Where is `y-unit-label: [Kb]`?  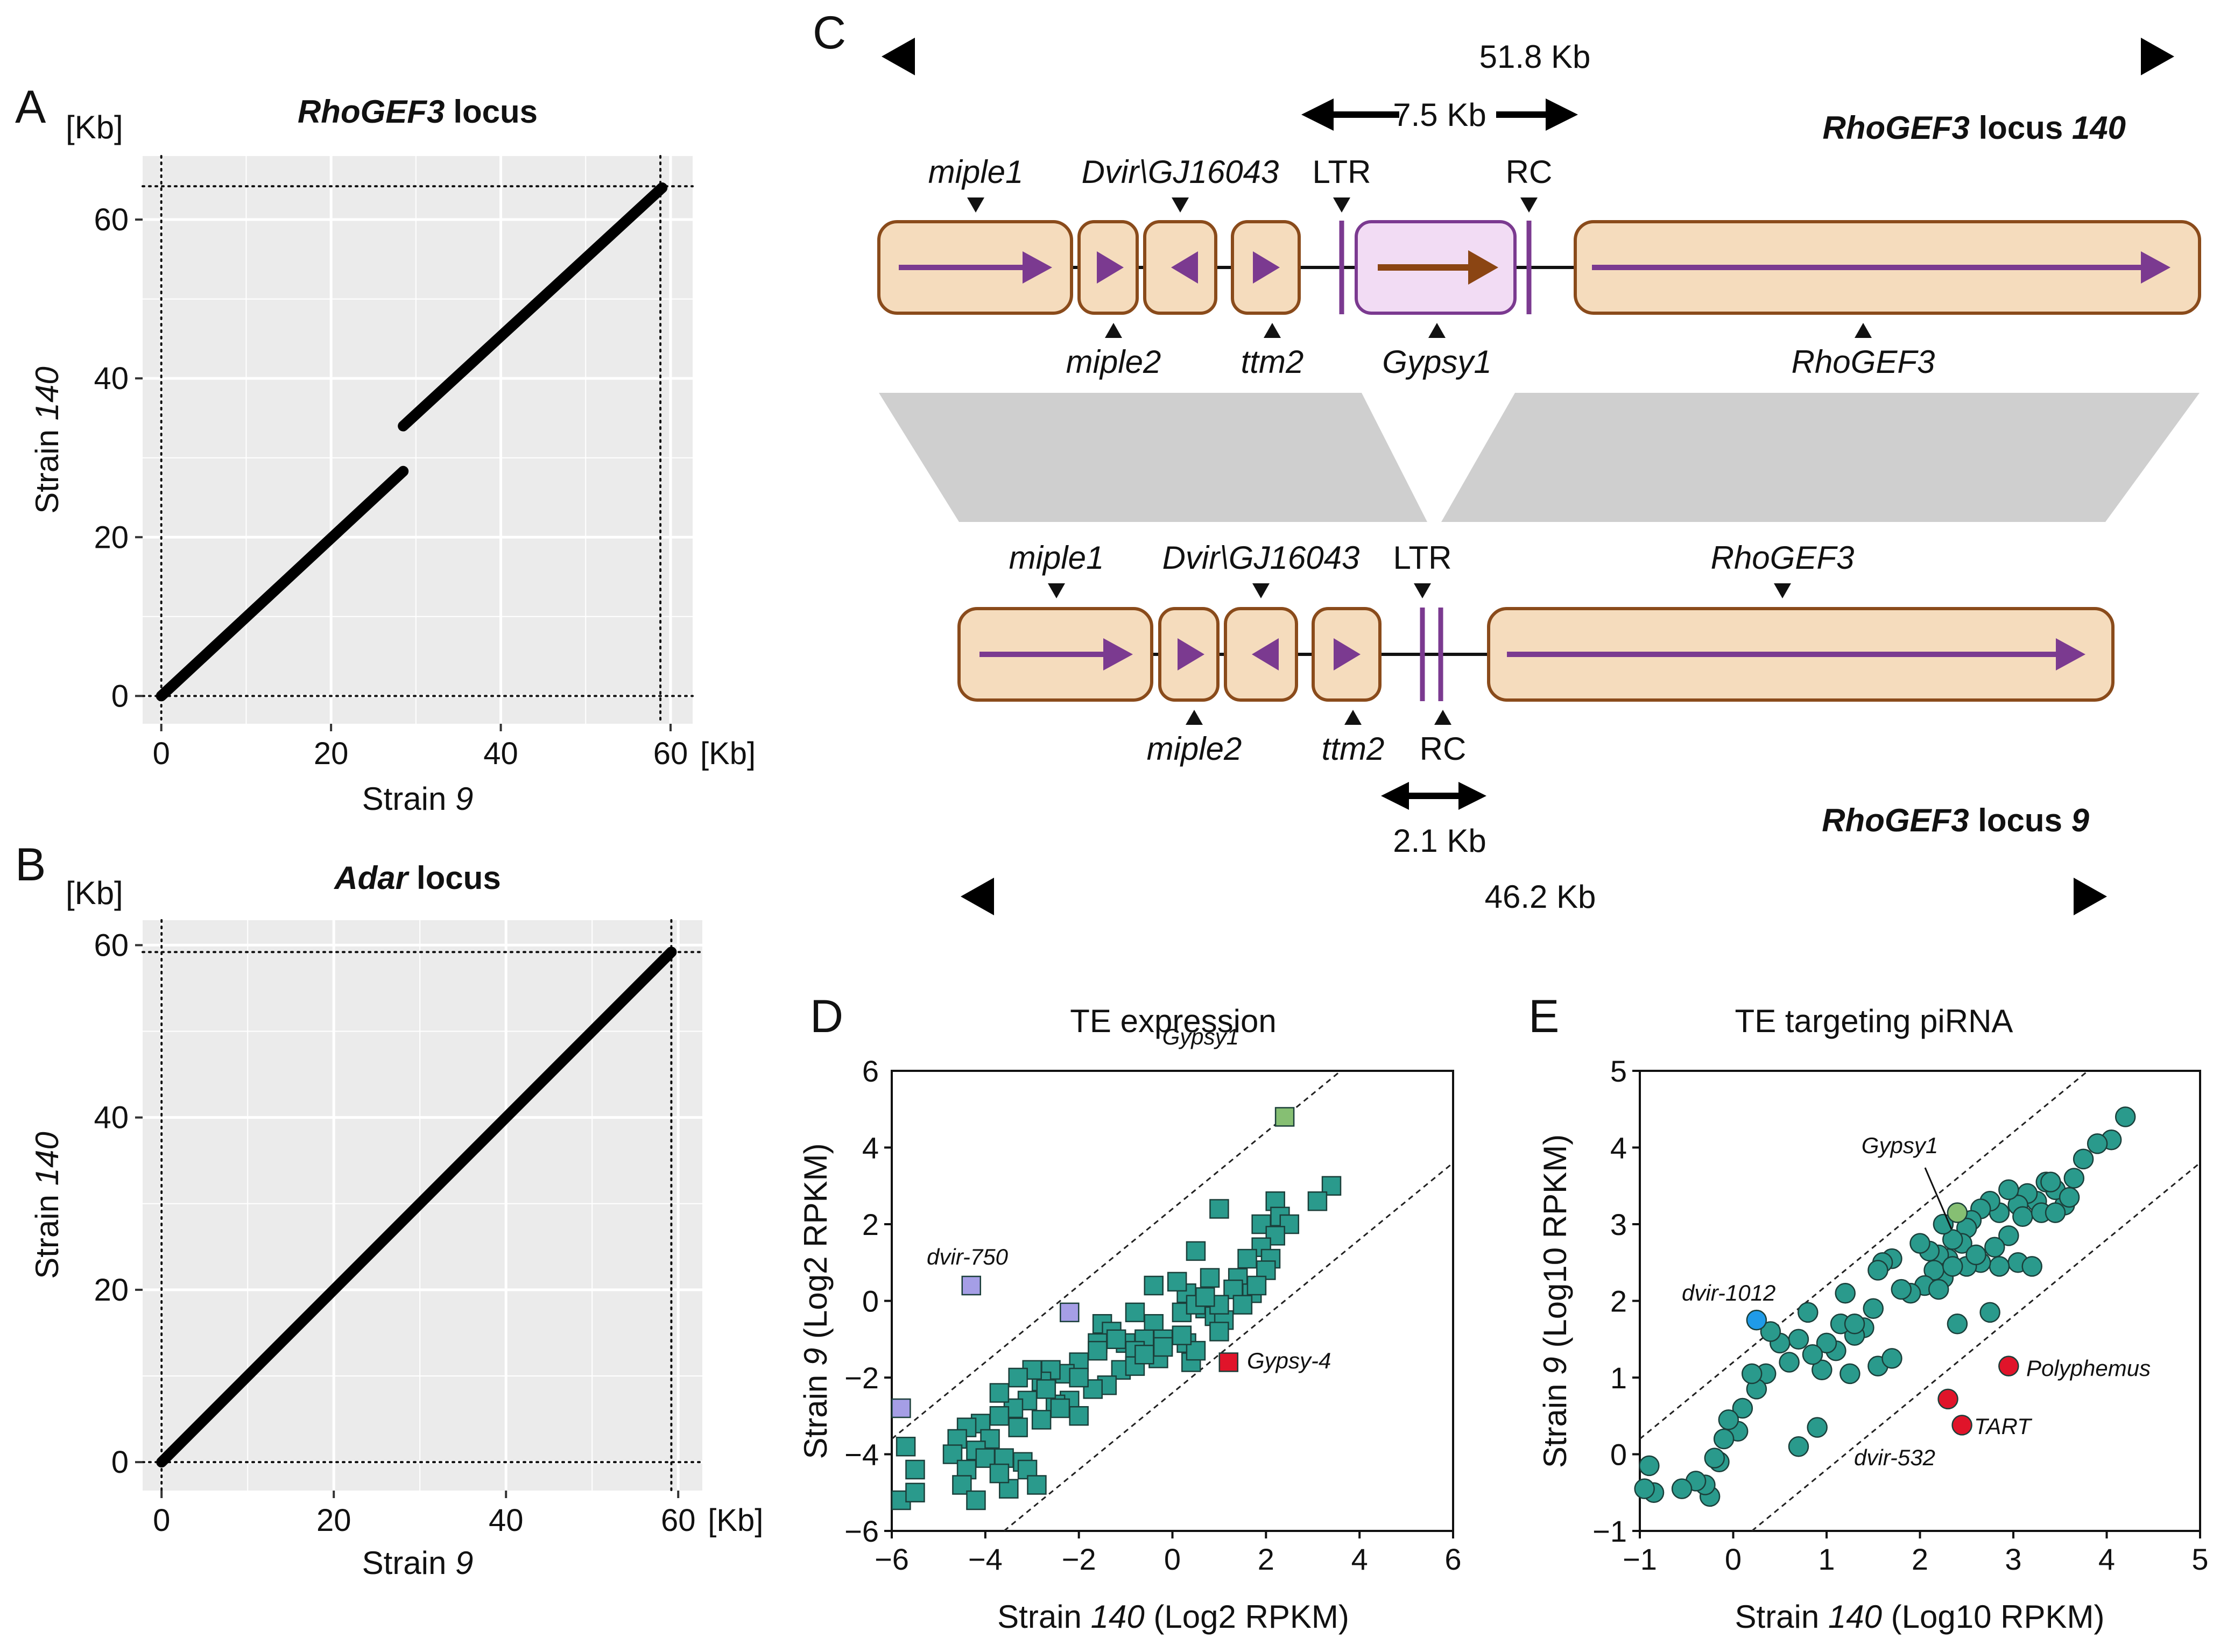 y-unit-label: [Kb] is located at coordinates (94, 893).